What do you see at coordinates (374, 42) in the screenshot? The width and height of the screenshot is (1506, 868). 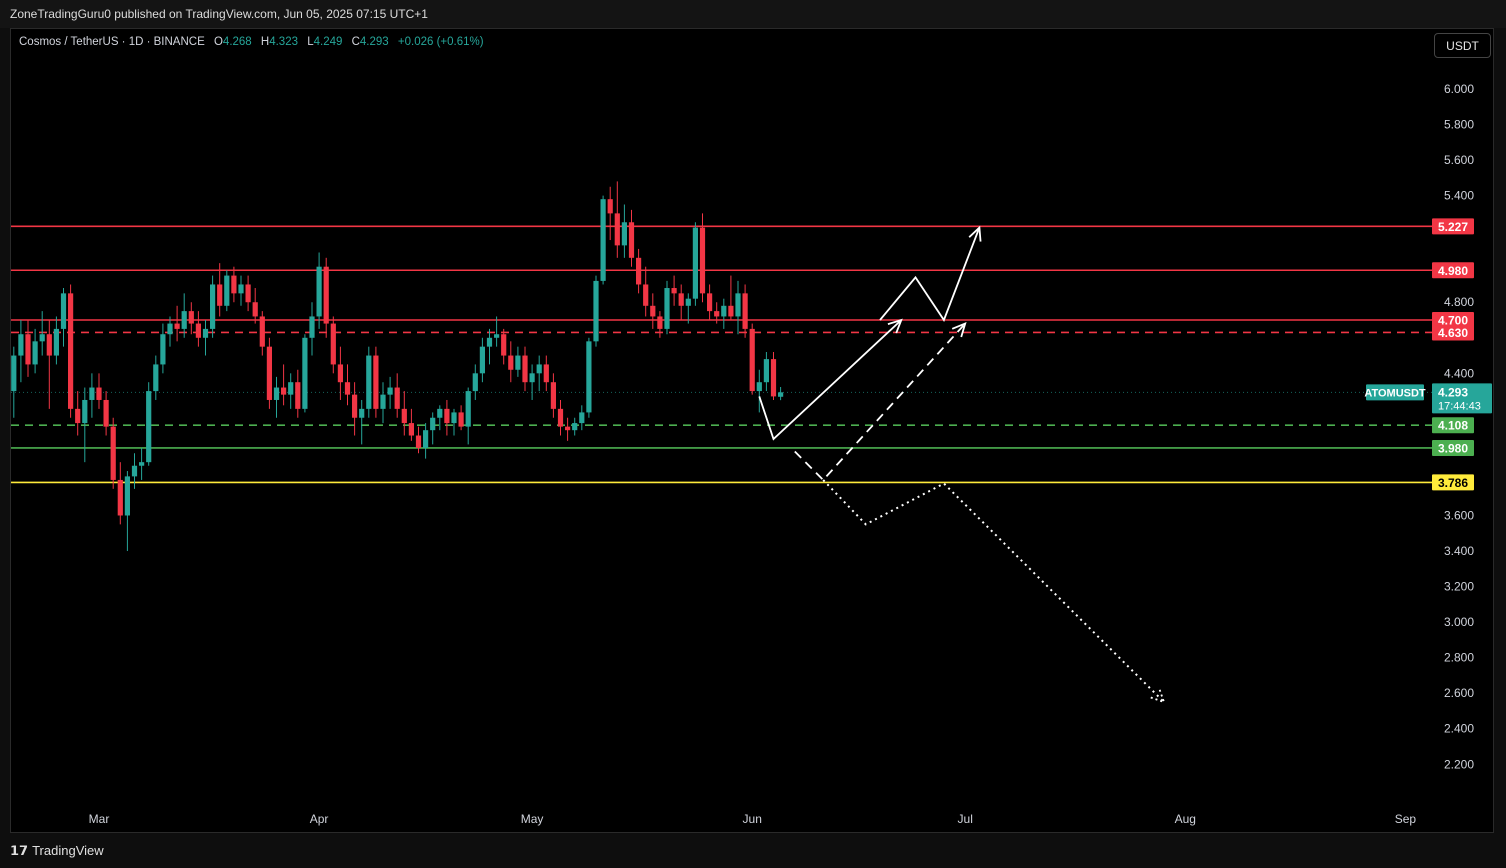 I see `close-value: 4.293` at bounding box center [374, 42].